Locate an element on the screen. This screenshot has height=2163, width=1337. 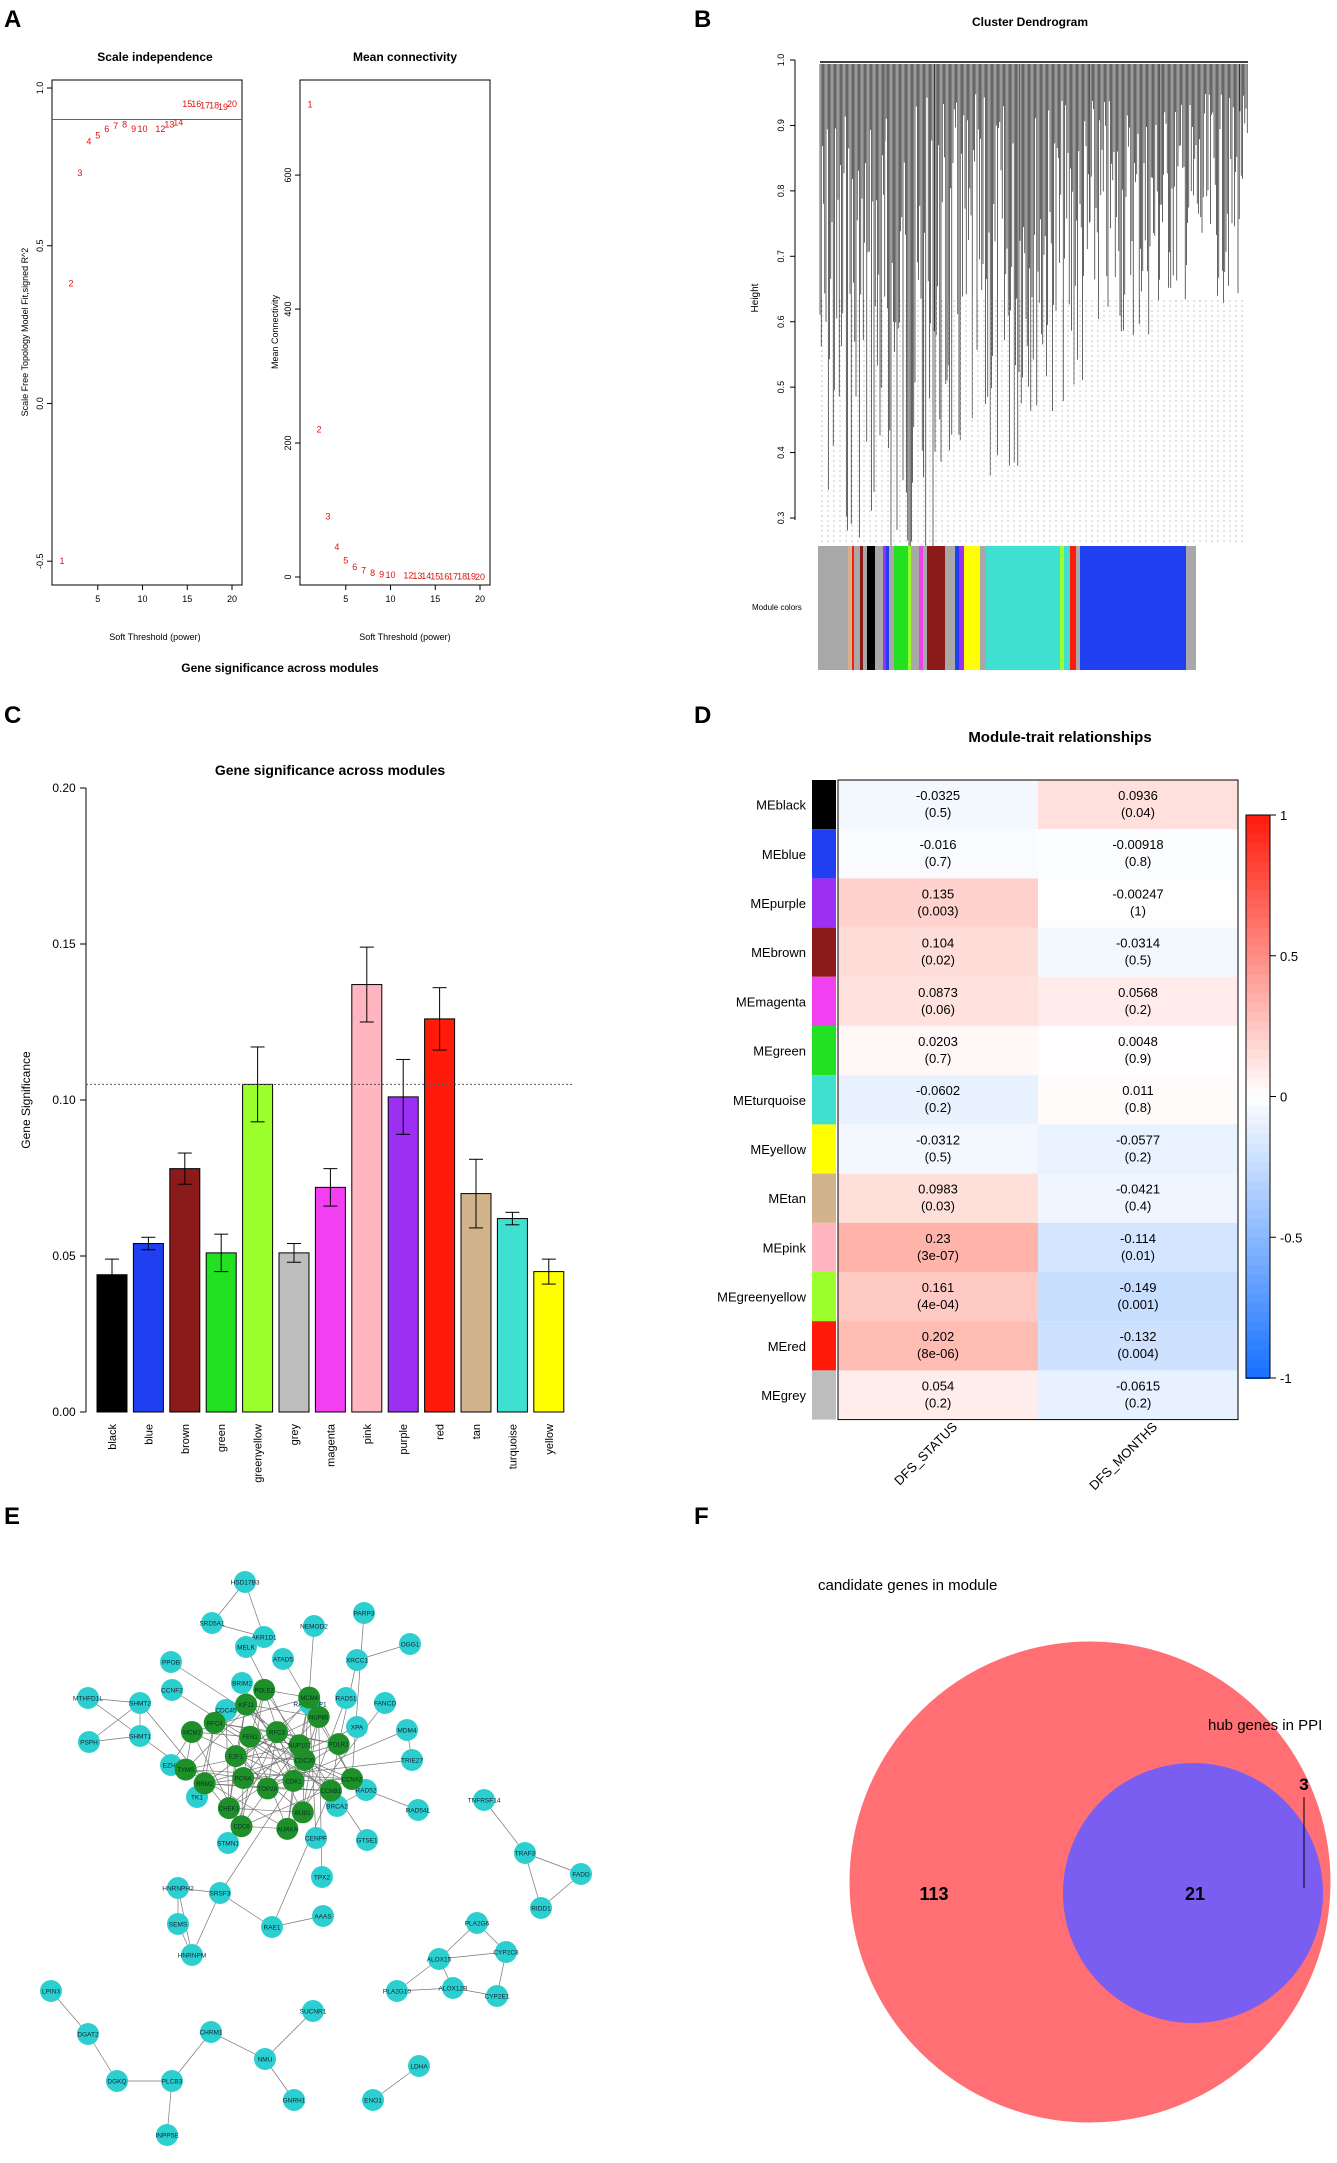
b-ytick-label: 0.6 is located at coordinates (781, 321).